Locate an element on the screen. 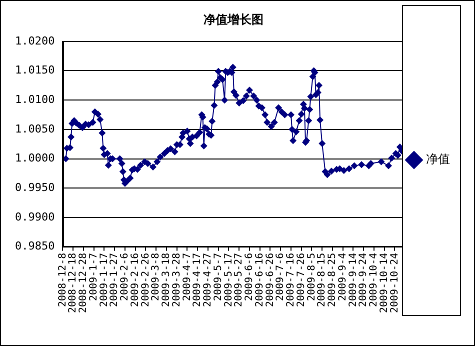  x-tick-label: 2009-8-25 is located at coordinates (332, 279).